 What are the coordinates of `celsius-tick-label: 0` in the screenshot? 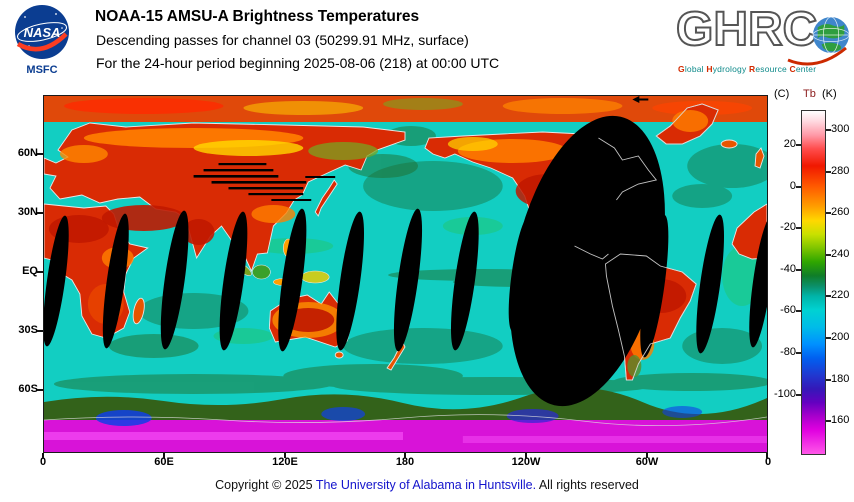 It's located at (792, 186).